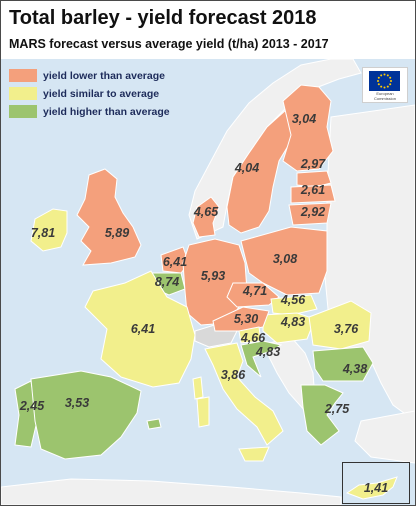  I want to click on island-sicily, so click(254, 454).